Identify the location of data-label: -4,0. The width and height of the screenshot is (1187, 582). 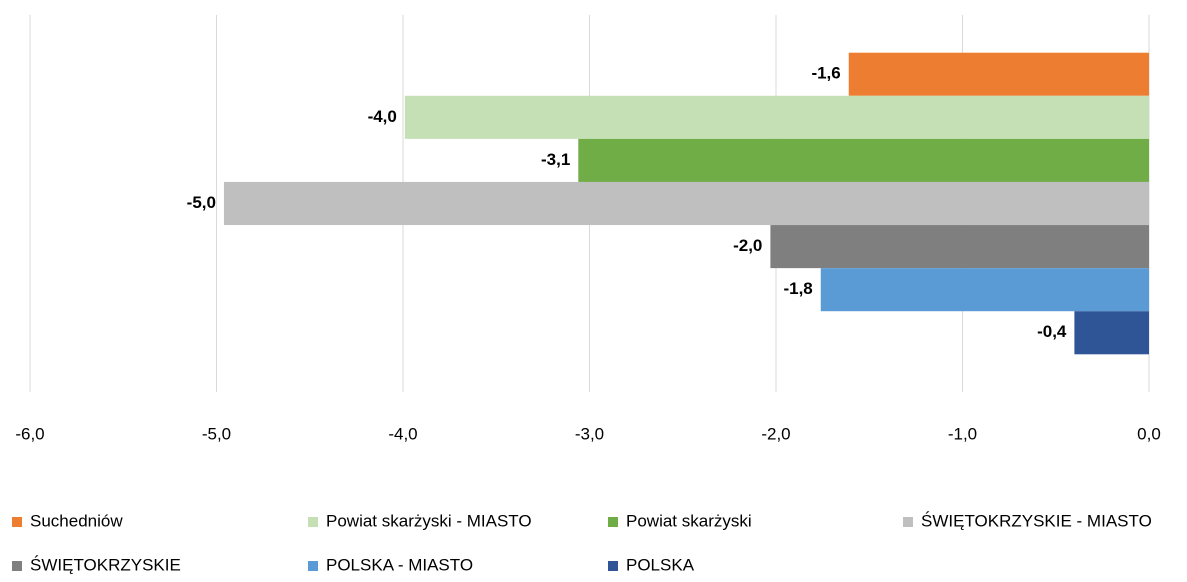
(382, 116).